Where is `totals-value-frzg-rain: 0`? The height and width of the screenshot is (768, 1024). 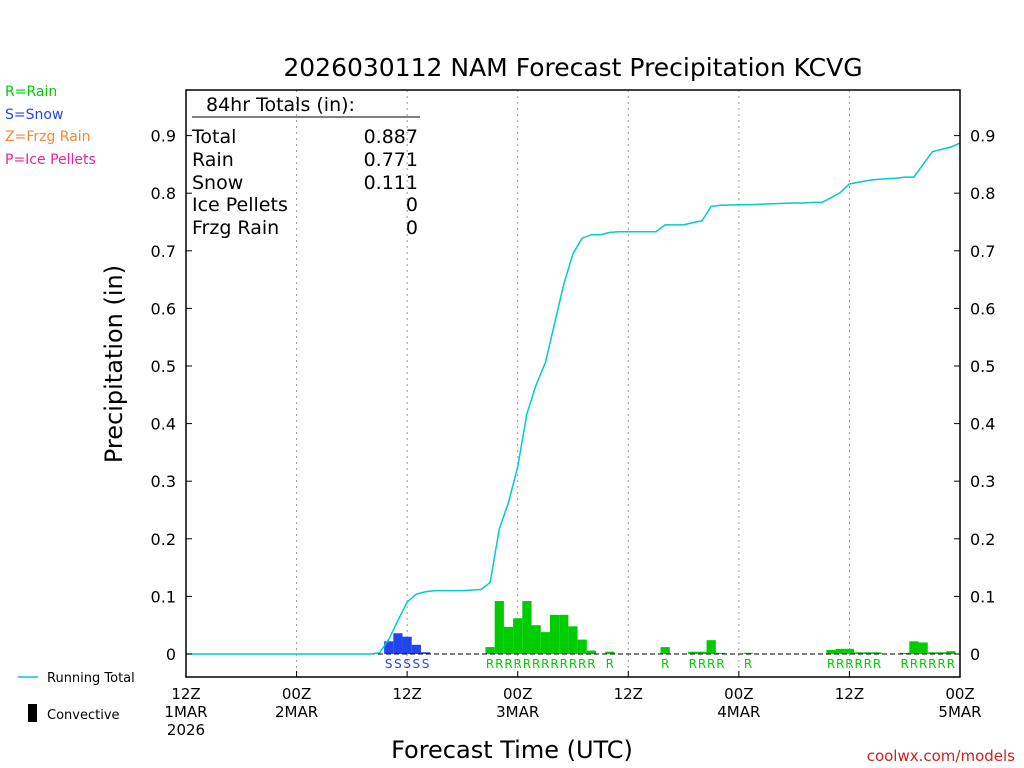 totals-value-frzg-rain: 0 is located at coordinates (412, 228).